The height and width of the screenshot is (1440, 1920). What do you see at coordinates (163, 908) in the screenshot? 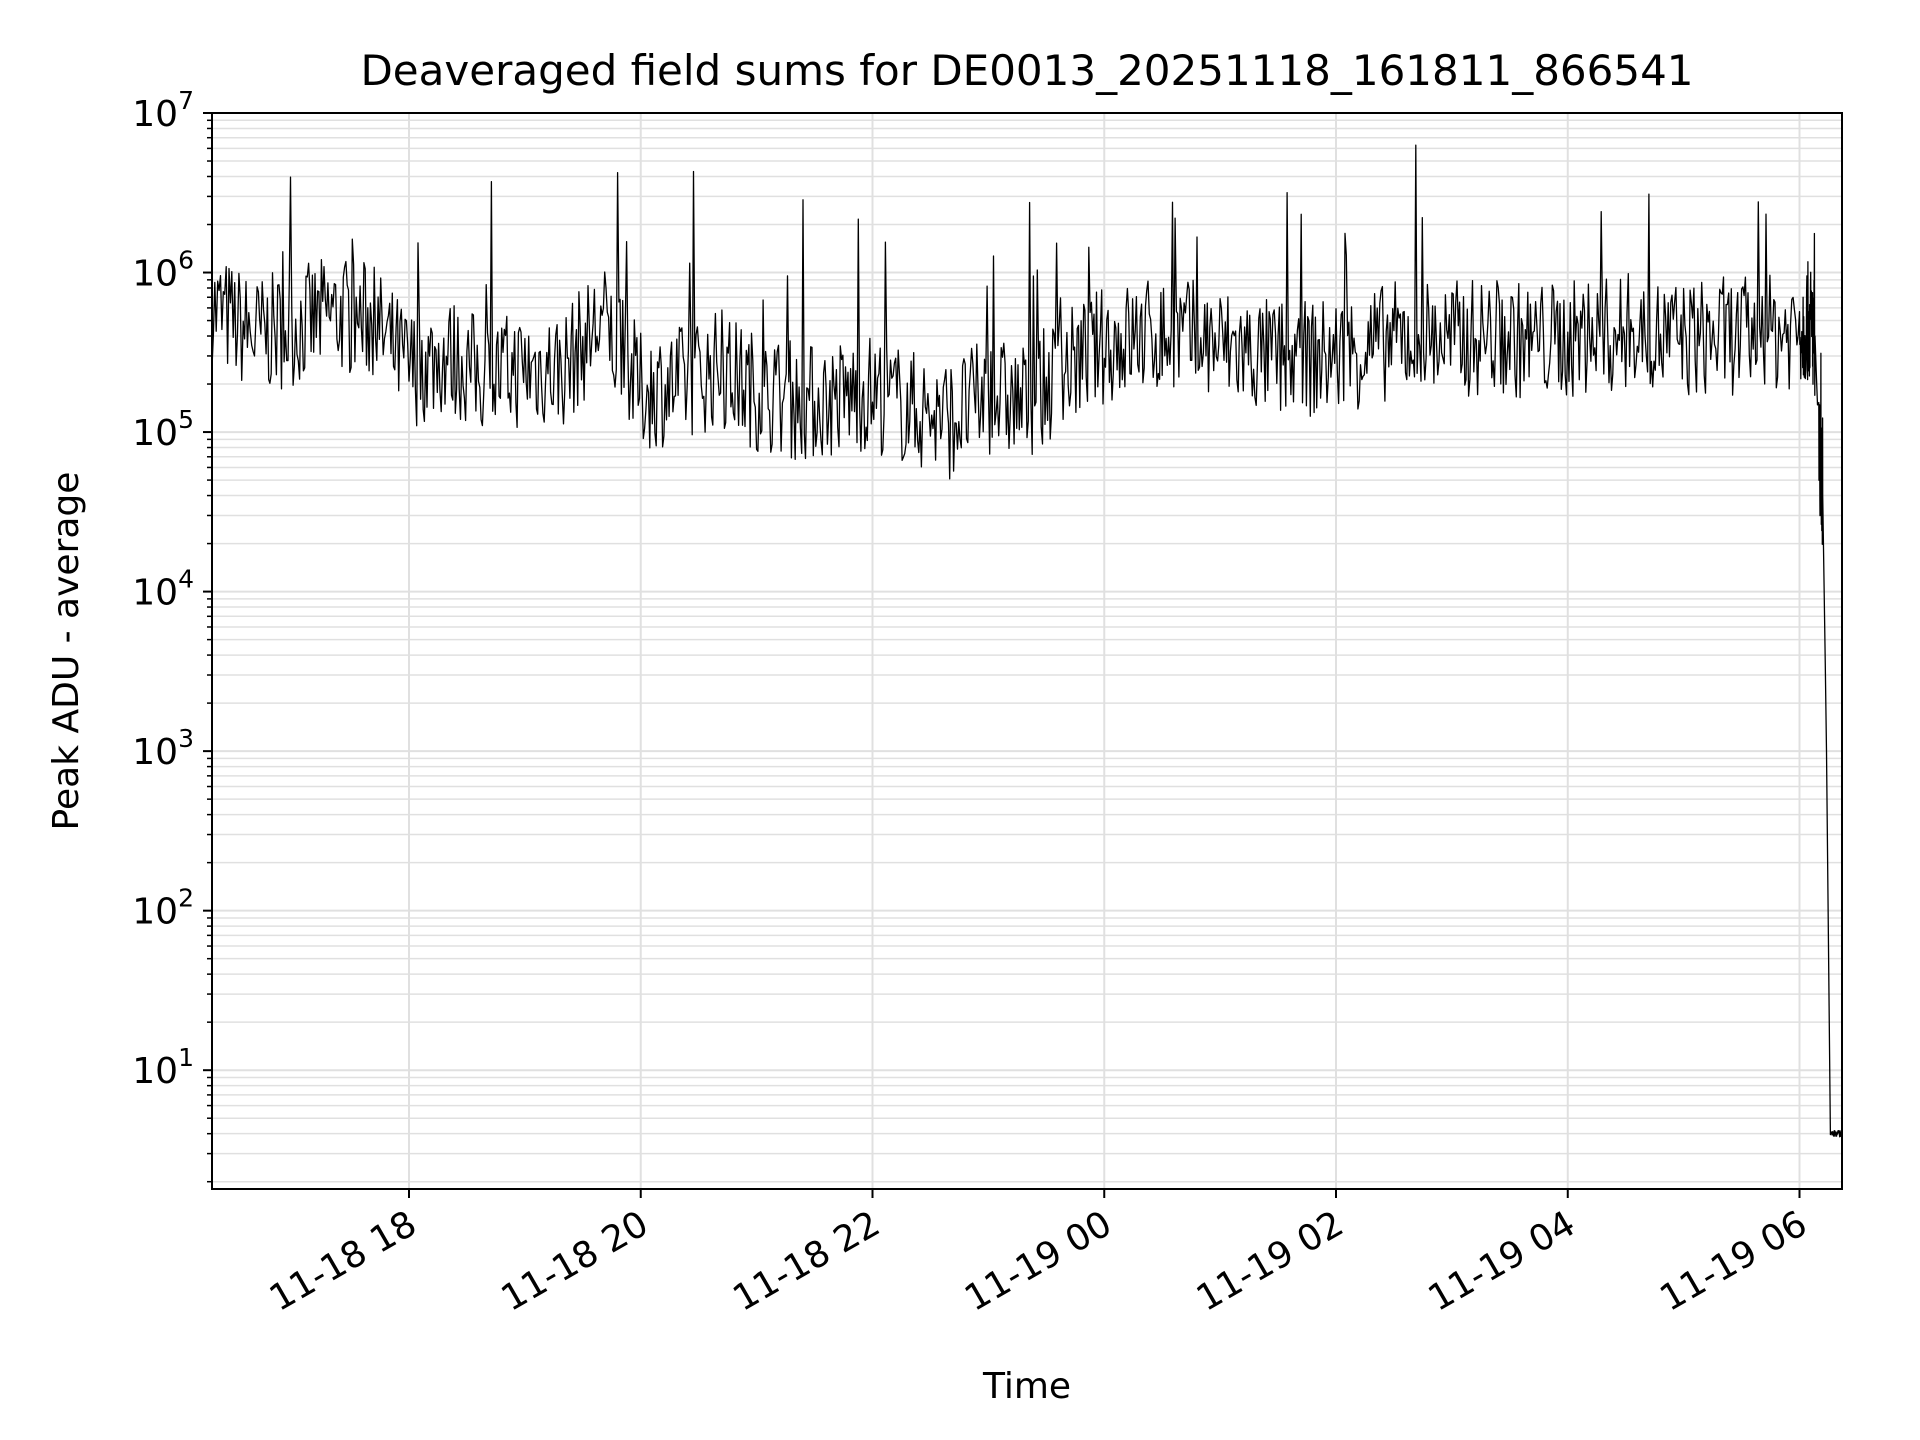
I see `y-tick-label: 10²` at bounding box center [163, 908].